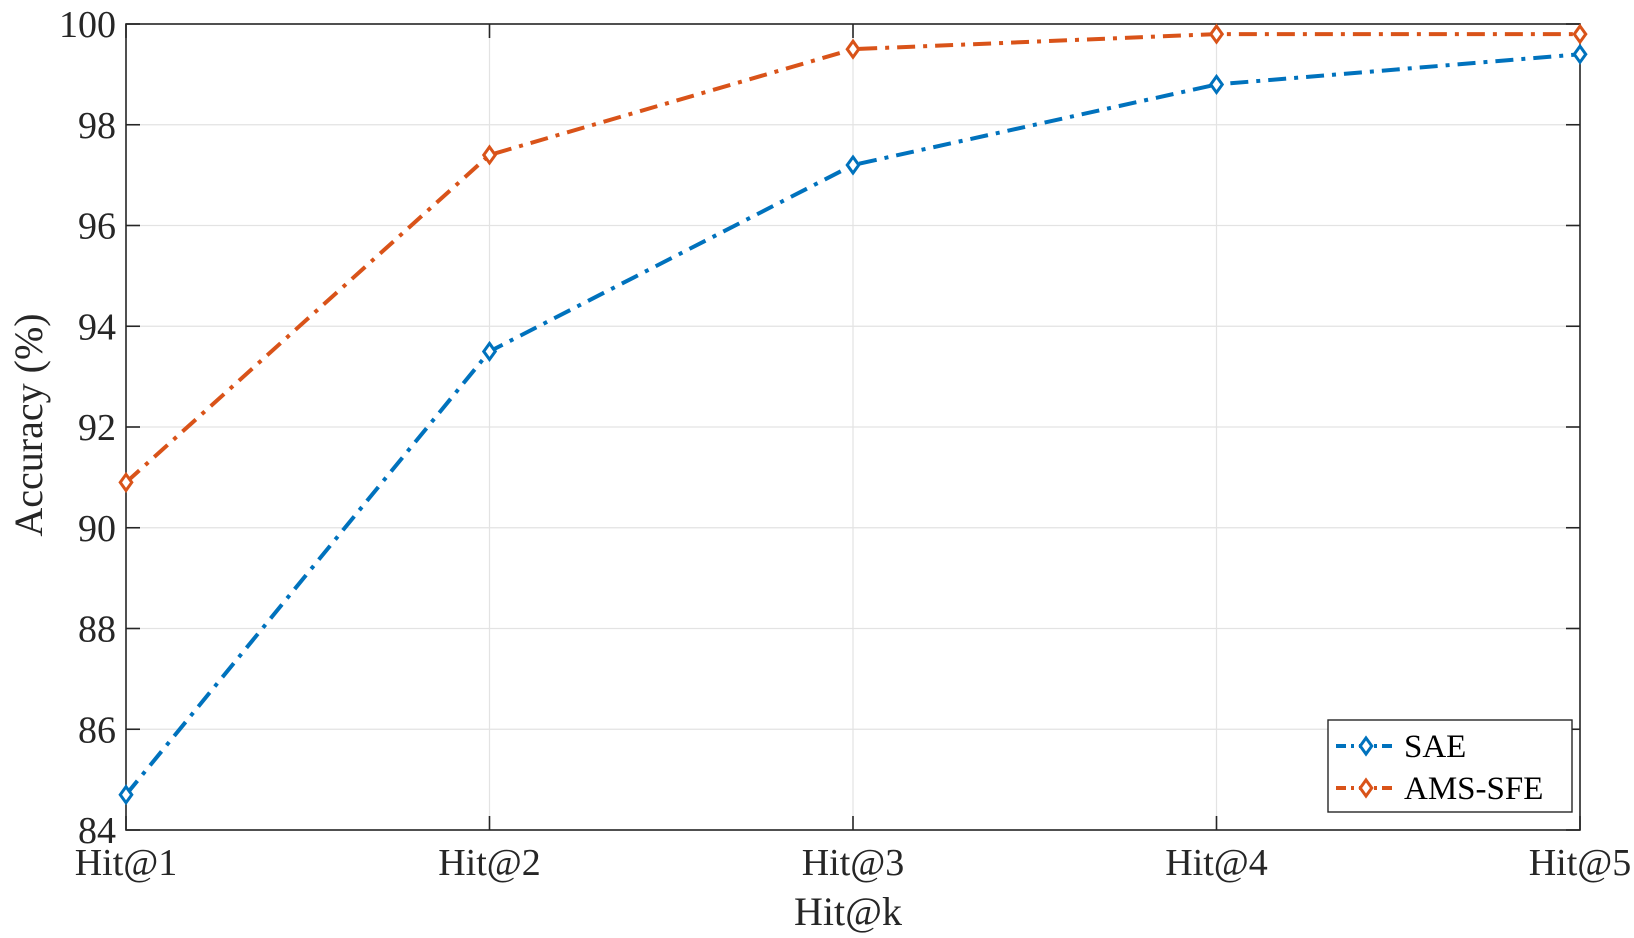 The height and width of the screenshot is (938, 1634). Describe the element at coordinates (853, 863) in the screenshot. I see `x-tick-label: Hit@3` at that location.